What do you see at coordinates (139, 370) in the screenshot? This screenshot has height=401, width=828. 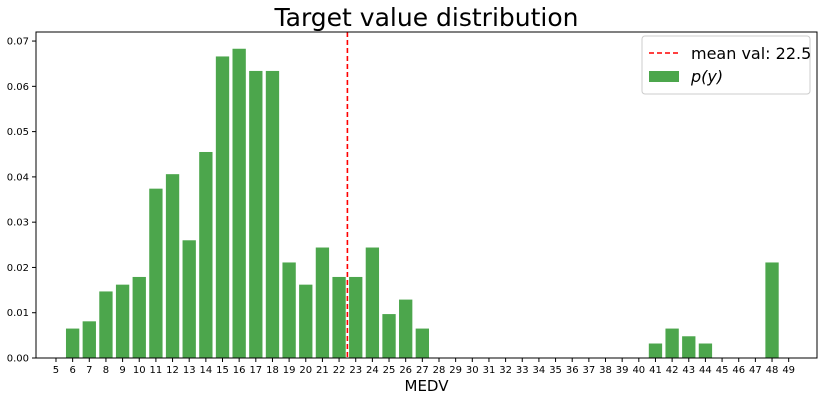 I see `x-tick-label: 10` at bounding box center [139, 370].